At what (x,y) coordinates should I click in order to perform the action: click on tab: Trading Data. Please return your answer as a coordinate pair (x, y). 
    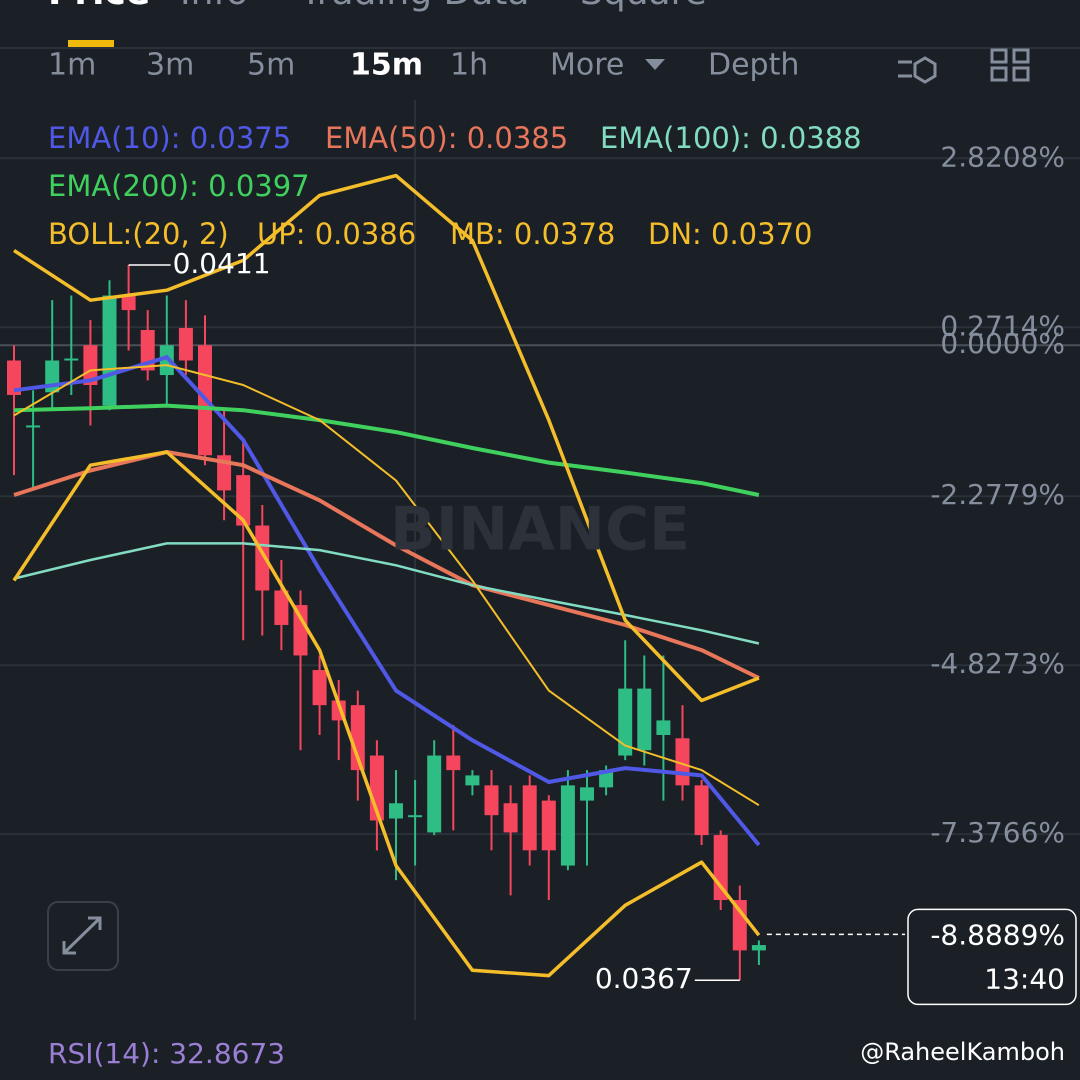
    Looking at the image, I should click on (414, 6).